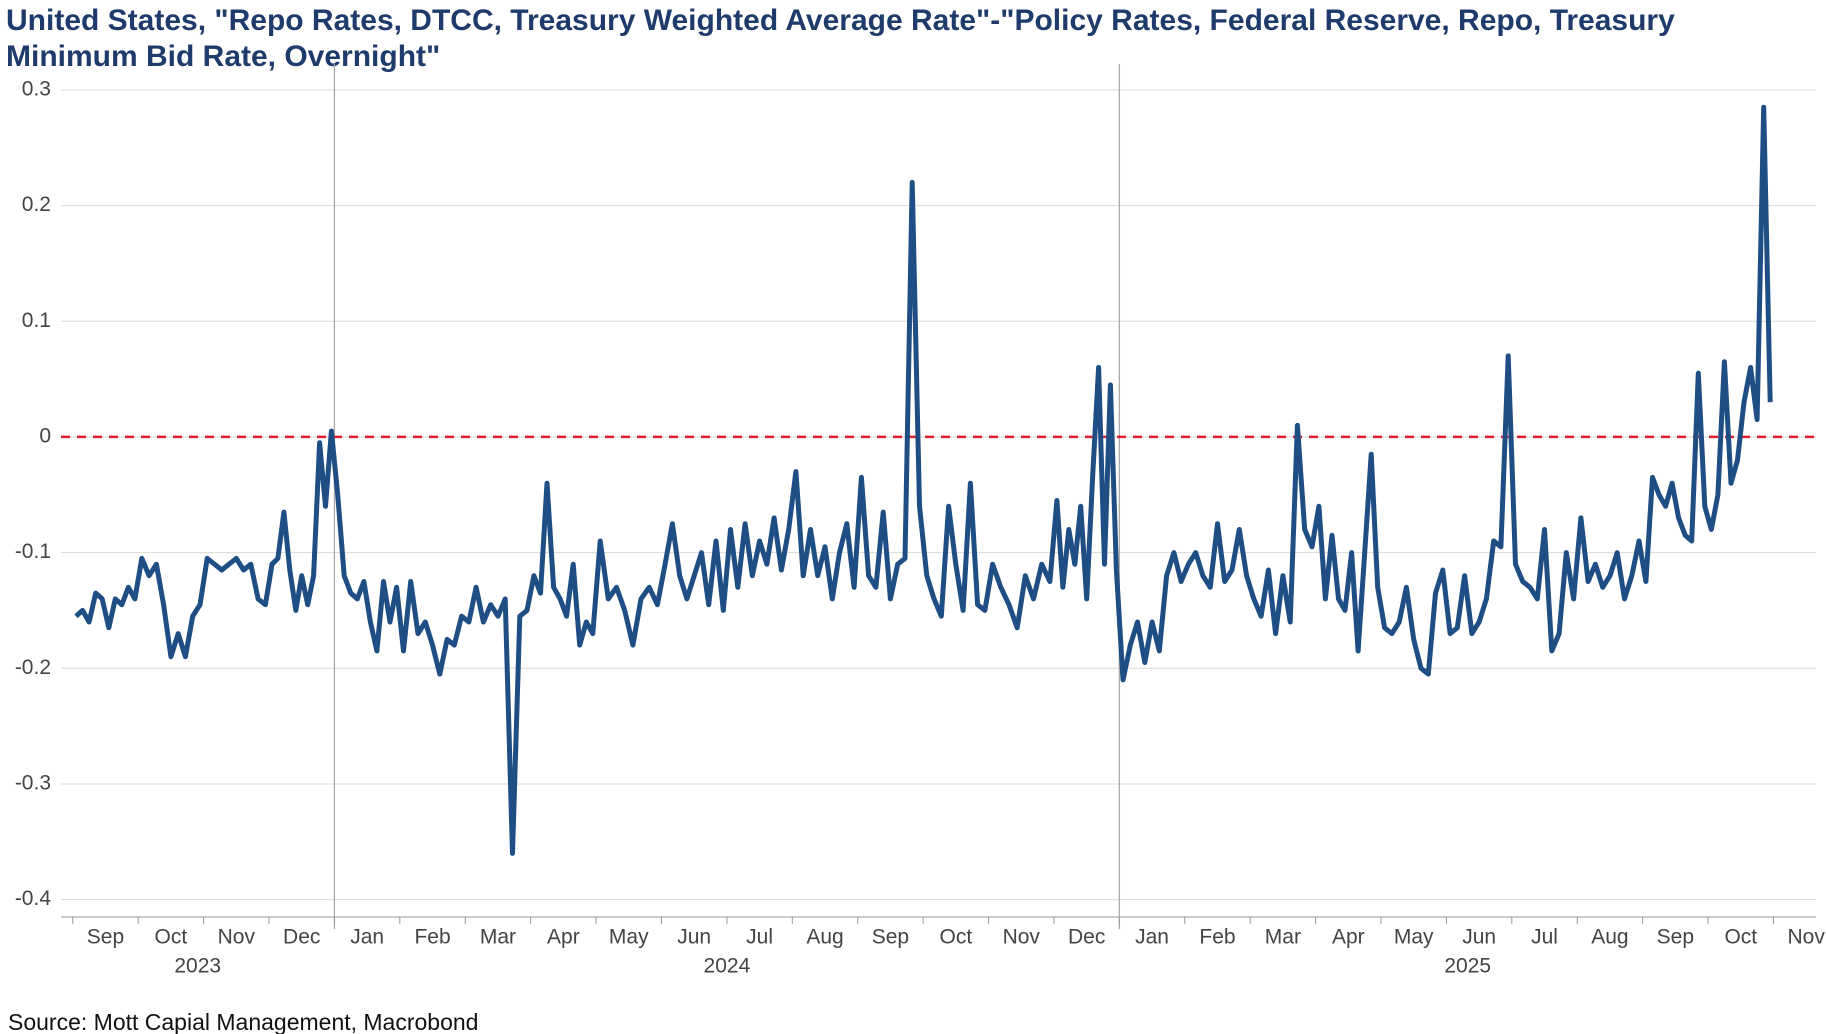 Image resolution: width=1826 pixels, height=1034 pixels. I want to click on y-tick-label: 0.3, so click(36, 88).